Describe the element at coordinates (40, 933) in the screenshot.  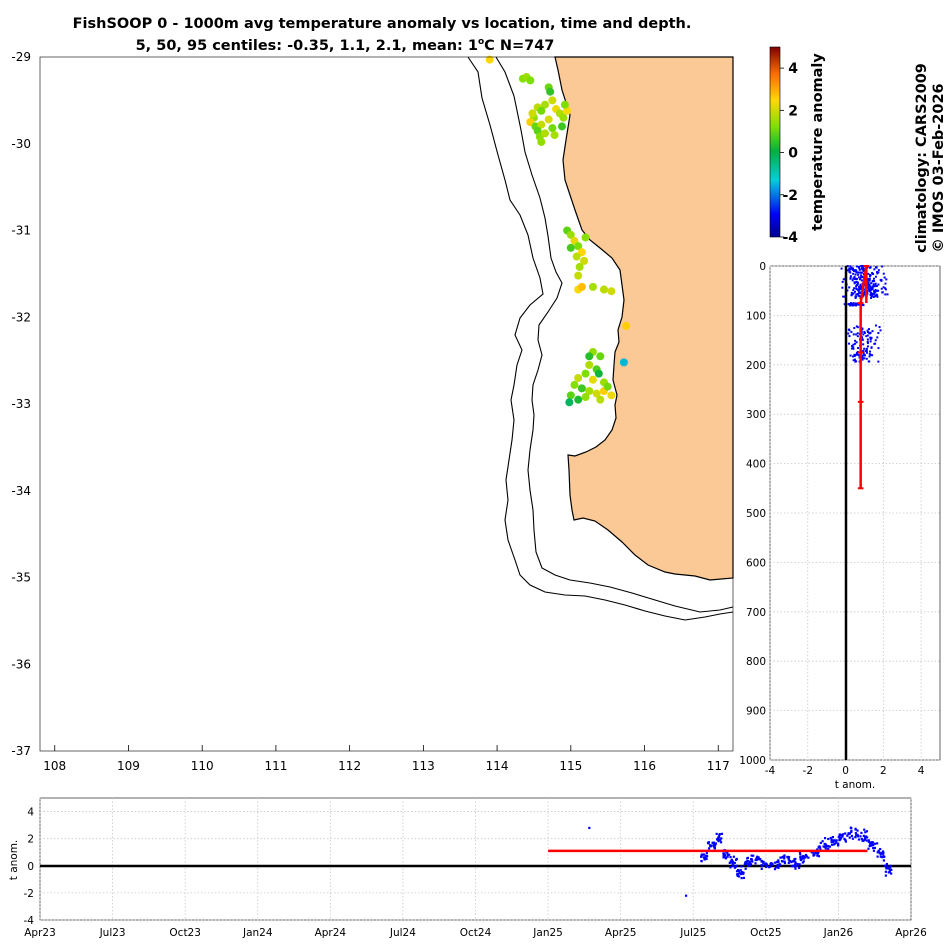
I see `time-x-tick-label: Apr23` at that location.